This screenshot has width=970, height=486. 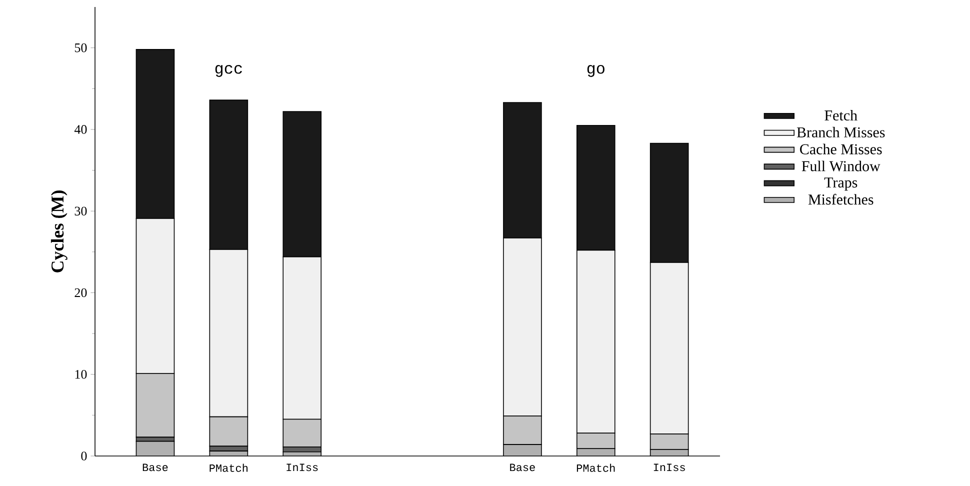 I want to click on legend-label: Full Window, so click(x=841, y=166).